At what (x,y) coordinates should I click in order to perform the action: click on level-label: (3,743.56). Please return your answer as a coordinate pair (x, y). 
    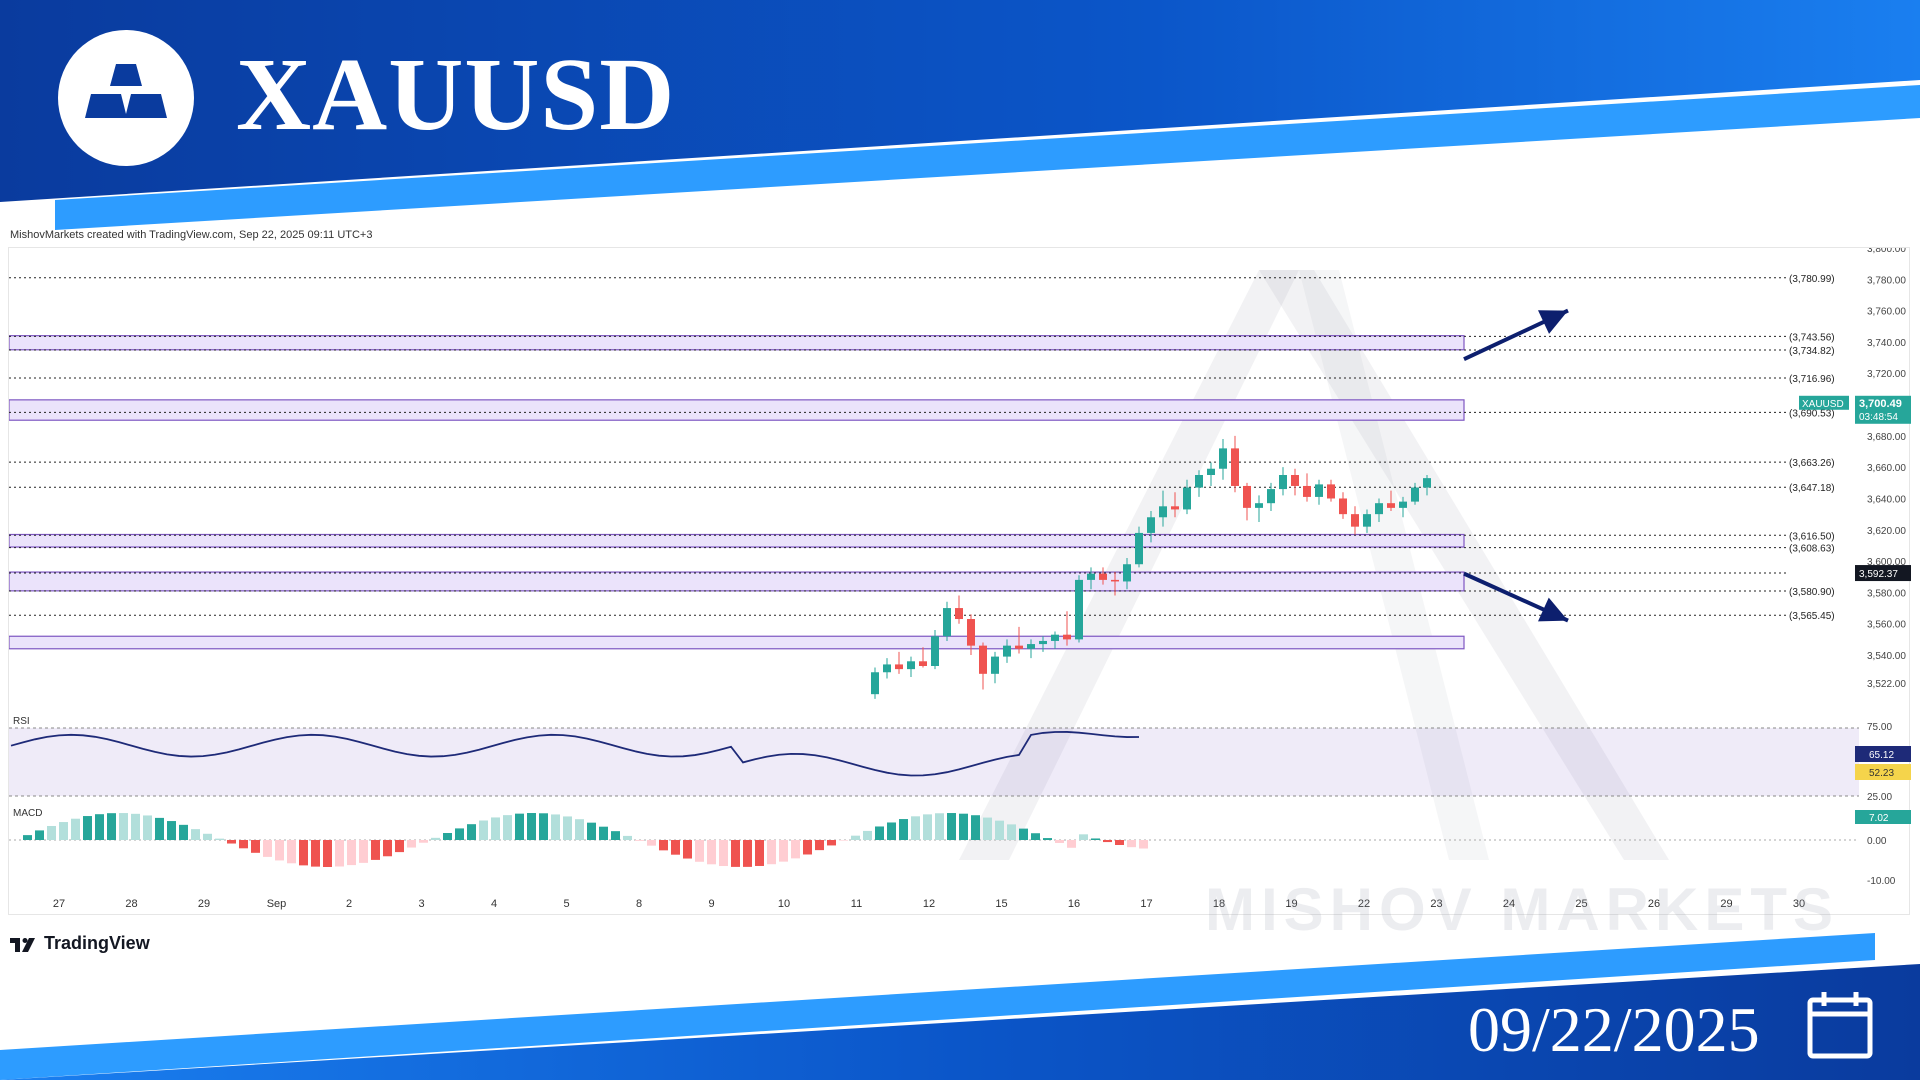
    Looking at the image, I should click on (1812, 337).